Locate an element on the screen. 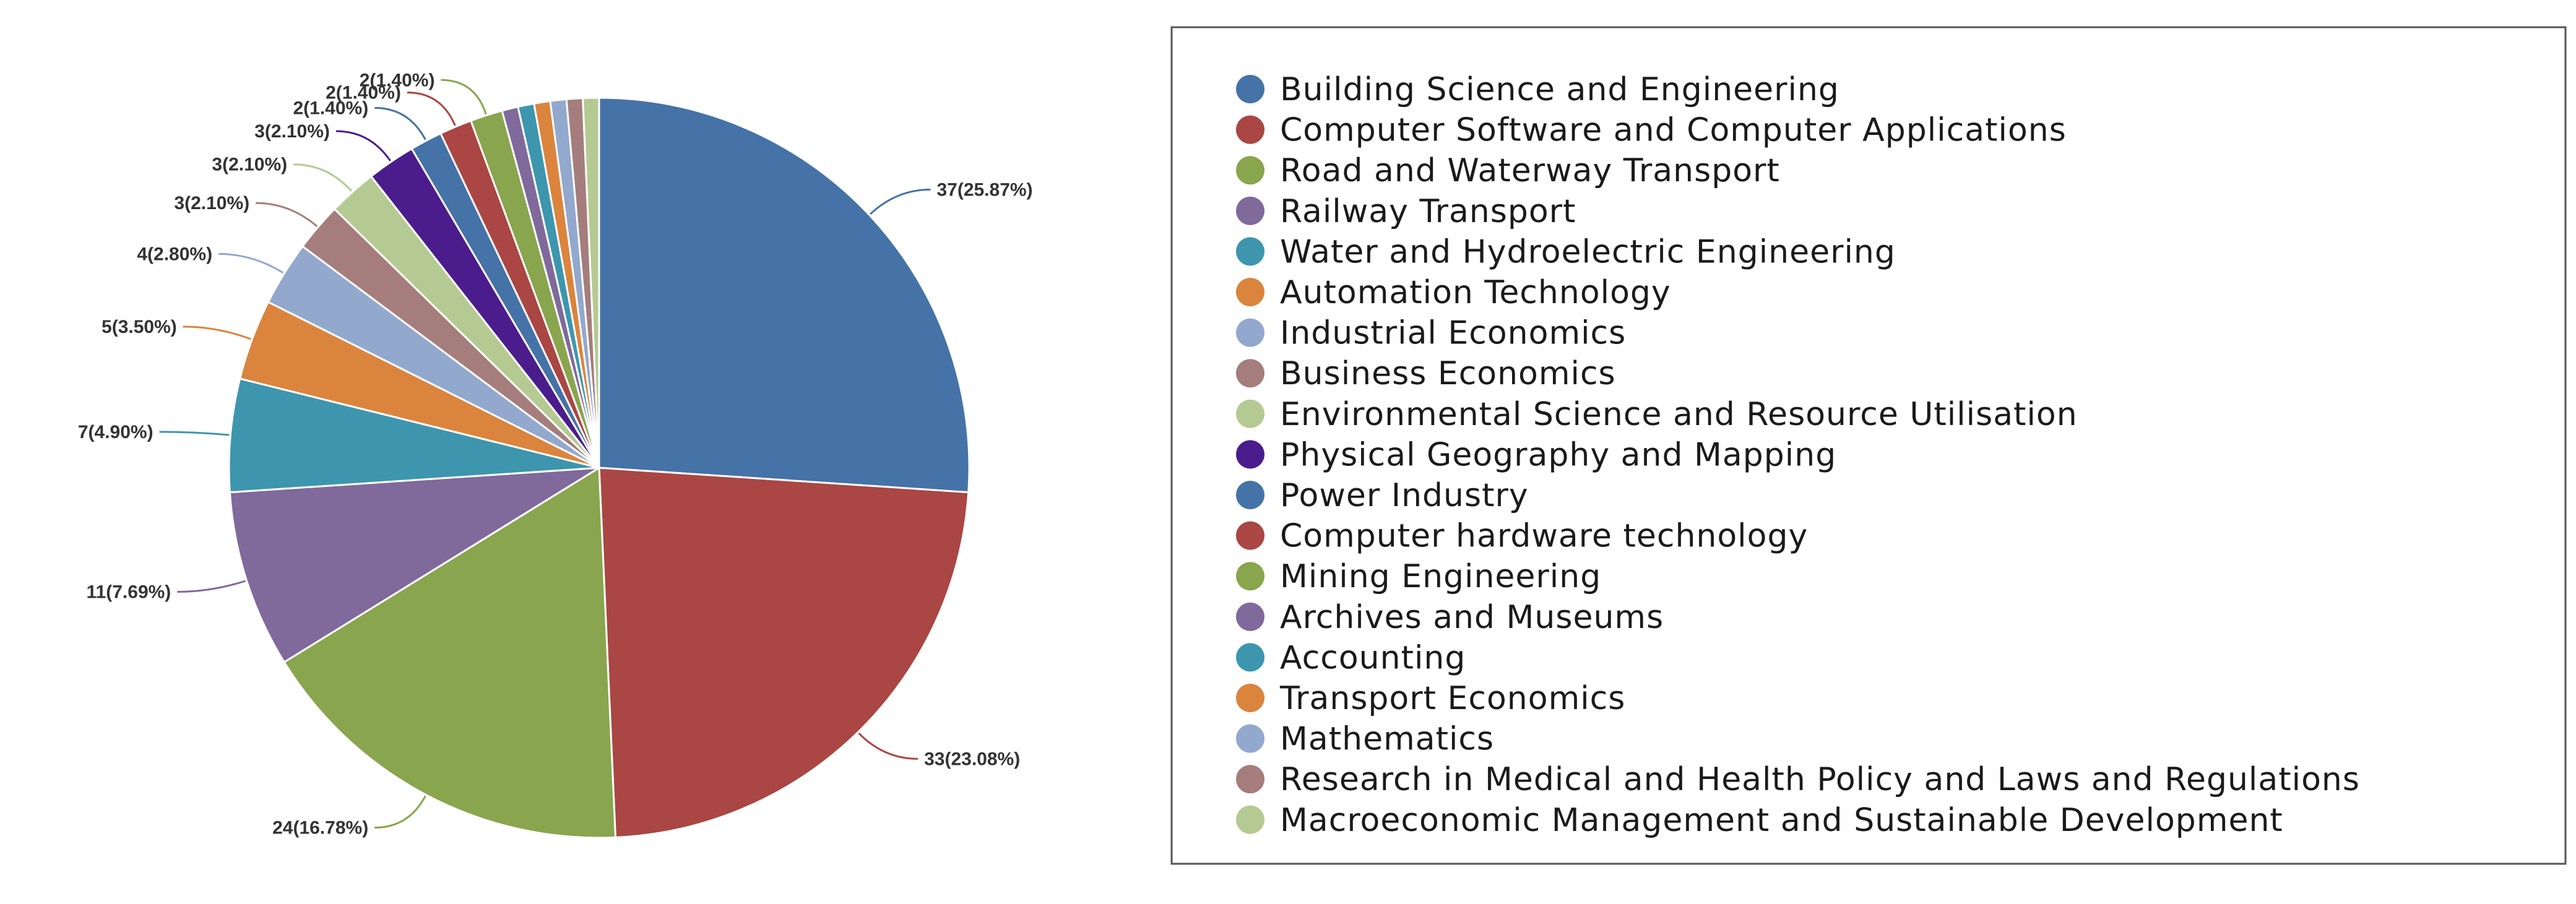 This screenshot has width=2576, height=904. legend-marker-automation-technology is located at coordinates (1250, 292).